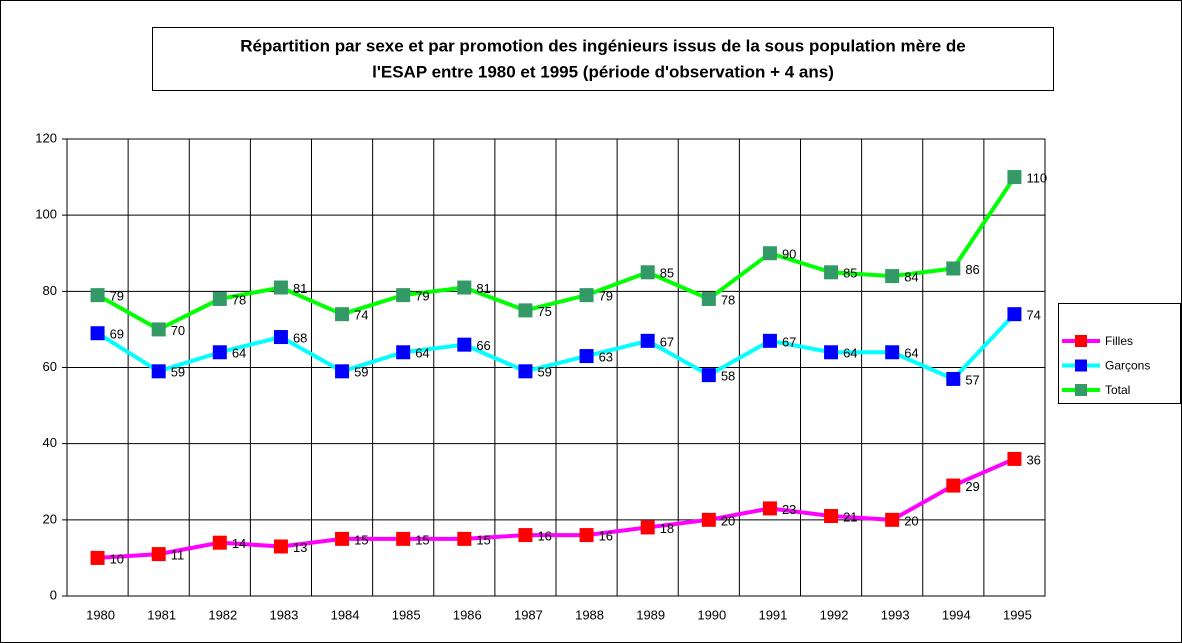 The width and height of the screenshot is (1182, 643). I want to click on legend-label: Filles, so click(1119, 341).